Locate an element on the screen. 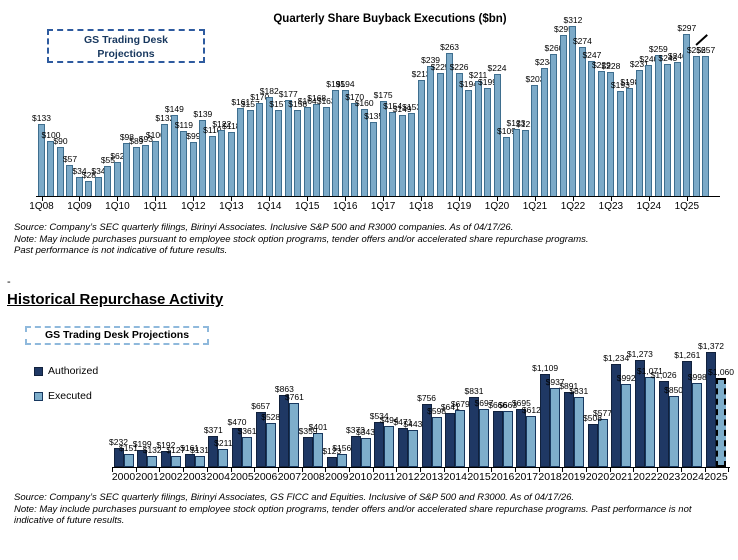 Image resolution: width=738 pixels, height=560 pixels. x-tick-label: 1Q17 is located at coordinates (383, 206).